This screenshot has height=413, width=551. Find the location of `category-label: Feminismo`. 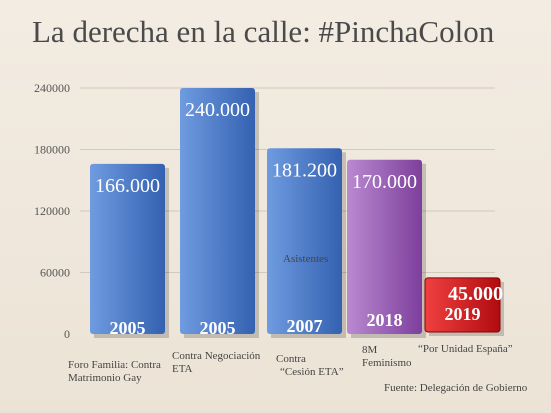

category-label: Feminismo is located at coordinates (387, 363).